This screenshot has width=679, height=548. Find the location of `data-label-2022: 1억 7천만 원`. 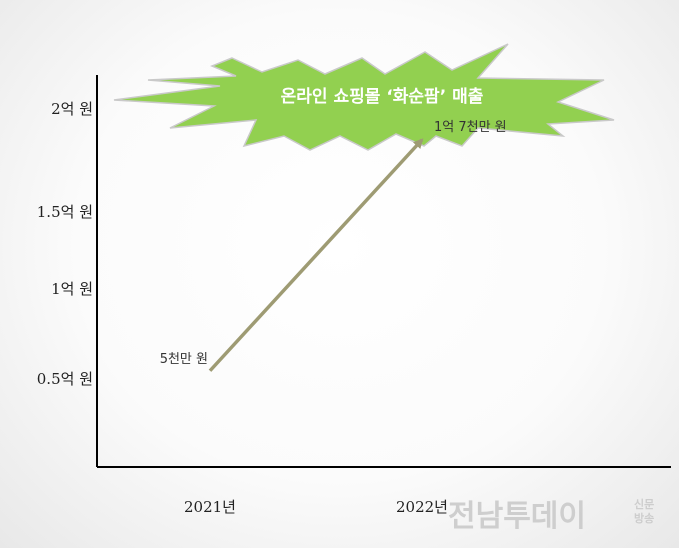

data-label-2022: 1억 7천만 원 is located at coordinates (470, 127).